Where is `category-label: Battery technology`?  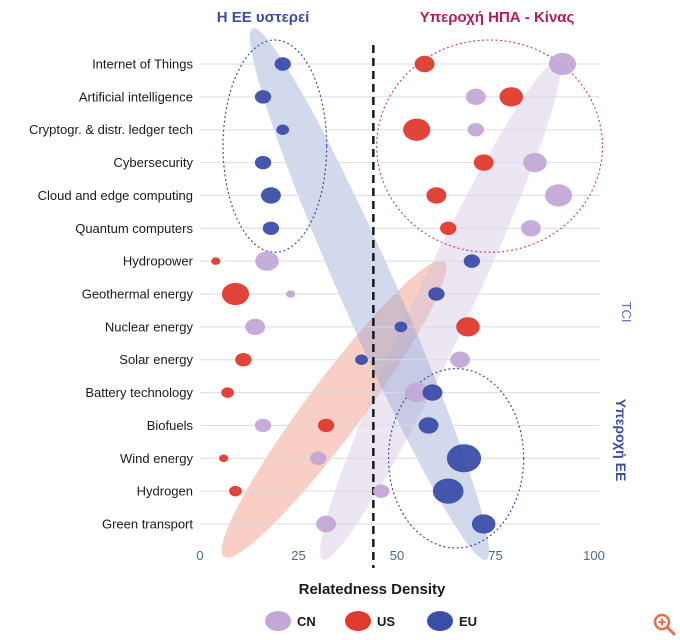 category-label: Battery technology is located at coordinates (139, 392).